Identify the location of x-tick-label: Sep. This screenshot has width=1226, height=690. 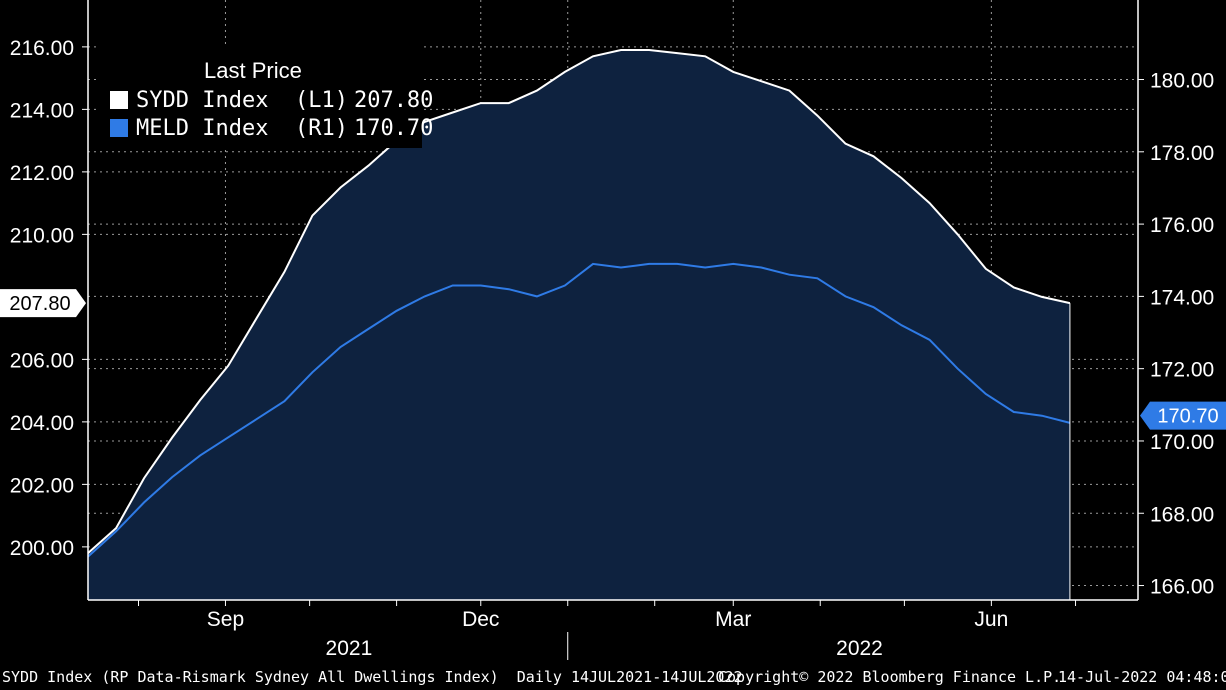
(225, 619).